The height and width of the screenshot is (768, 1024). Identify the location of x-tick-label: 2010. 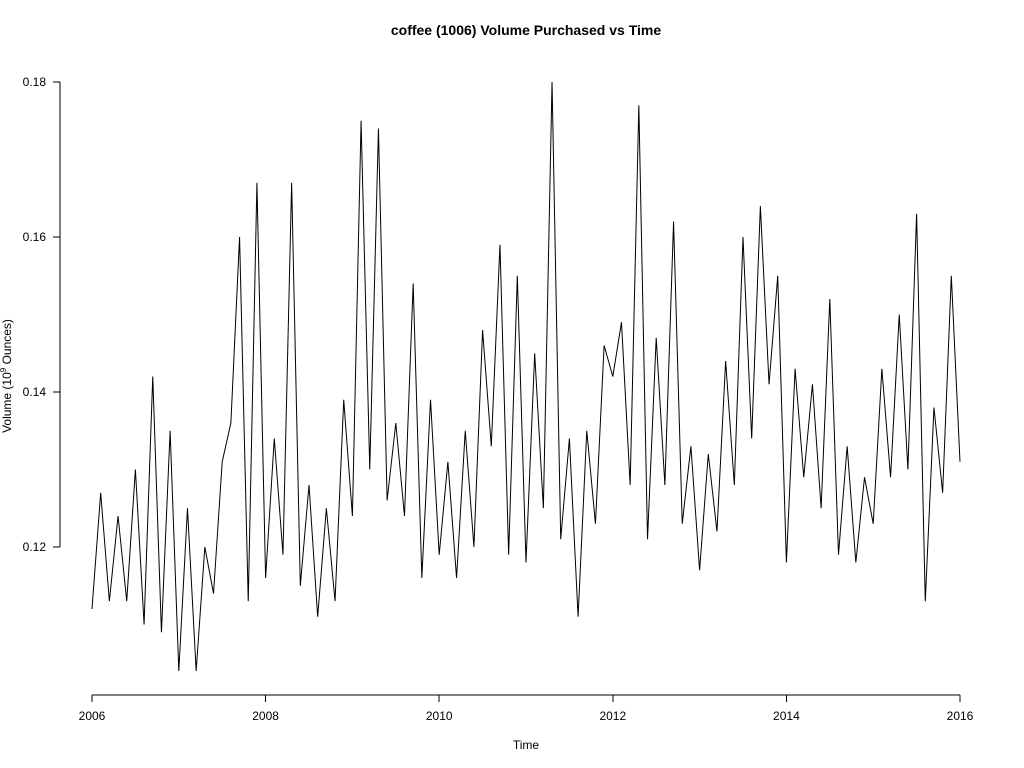
(439, 716).